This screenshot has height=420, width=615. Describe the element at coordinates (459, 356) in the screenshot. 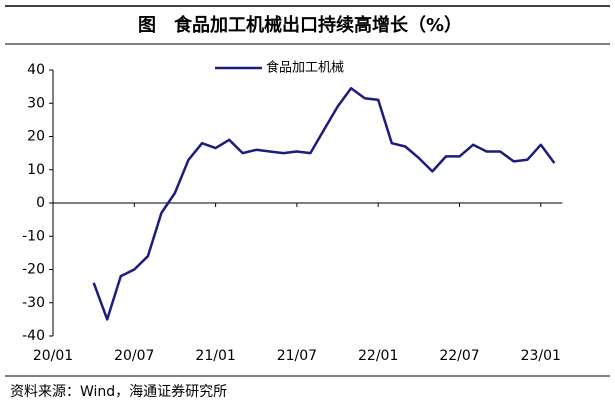

I see `x-tick-label: 22/07` at that location.